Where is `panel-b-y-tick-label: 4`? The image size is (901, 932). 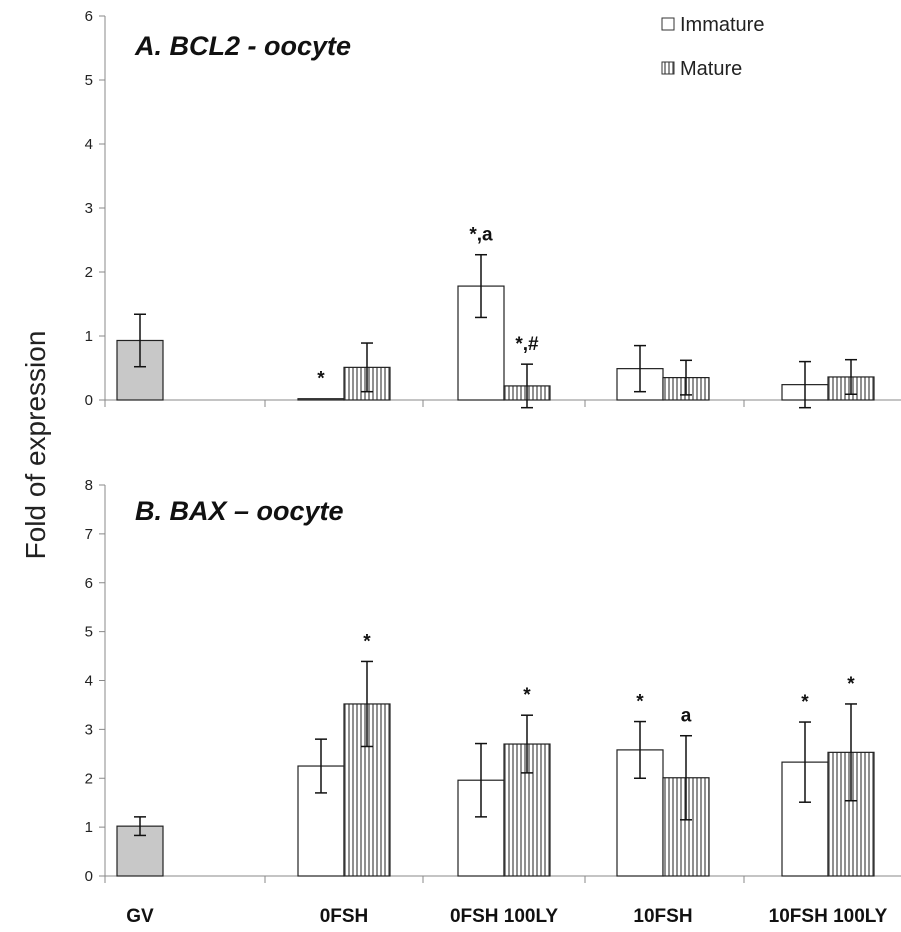 panel-b-y-tick-label: 4 is located at coordinates (89, 681).